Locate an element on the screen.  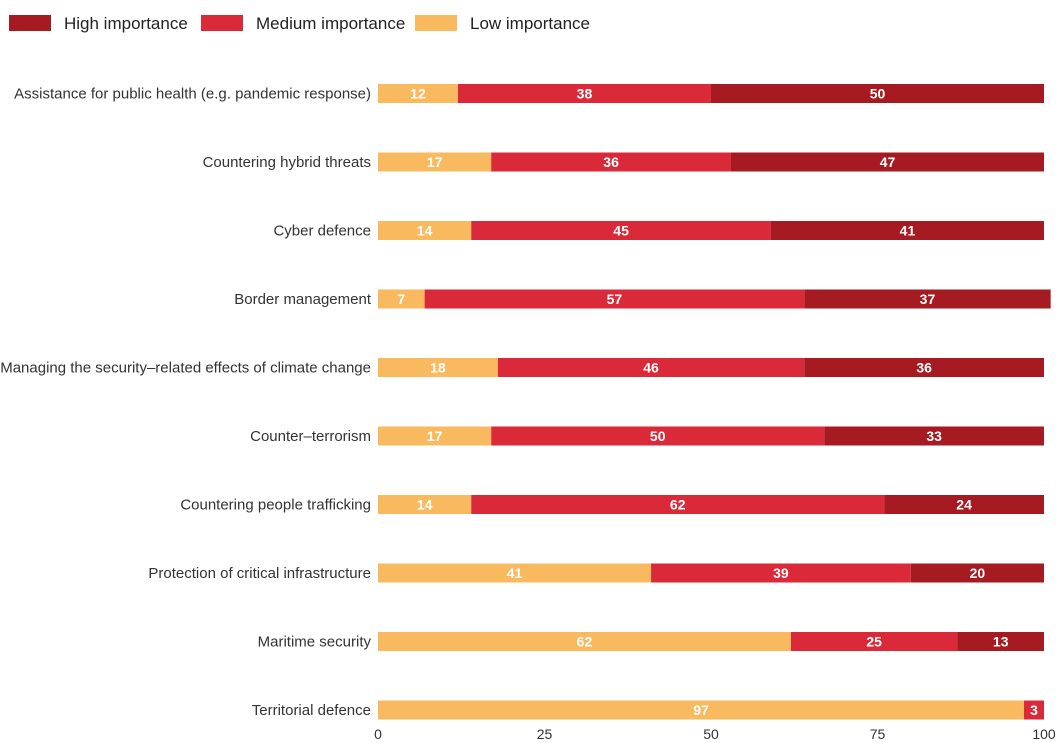
data-label: 33 is located at coordinates (934, 436).